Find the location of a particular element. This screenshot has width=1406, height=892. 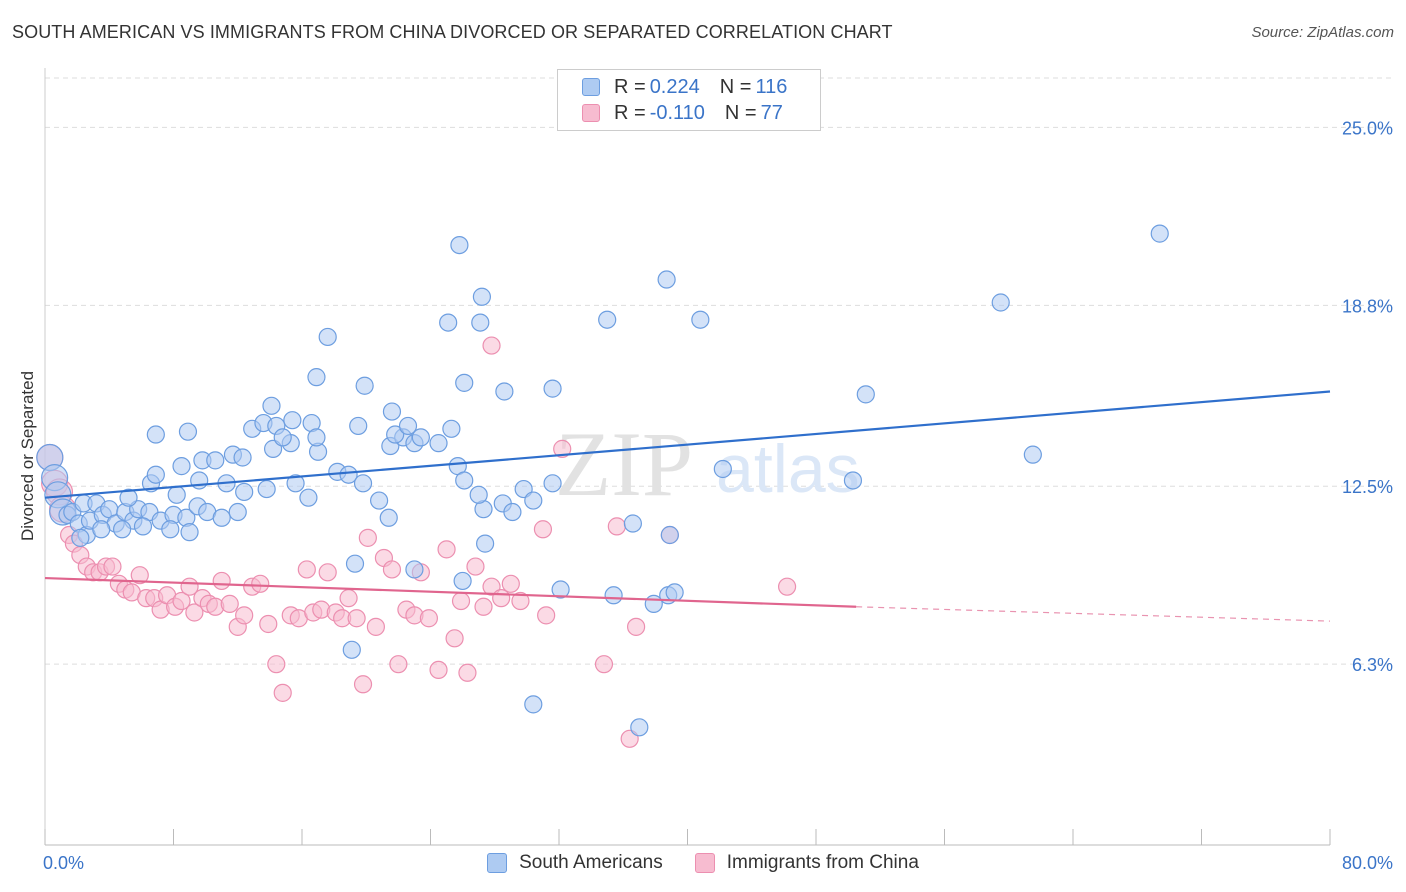

legend-n-label: N = is located at coordinates (735, 86).